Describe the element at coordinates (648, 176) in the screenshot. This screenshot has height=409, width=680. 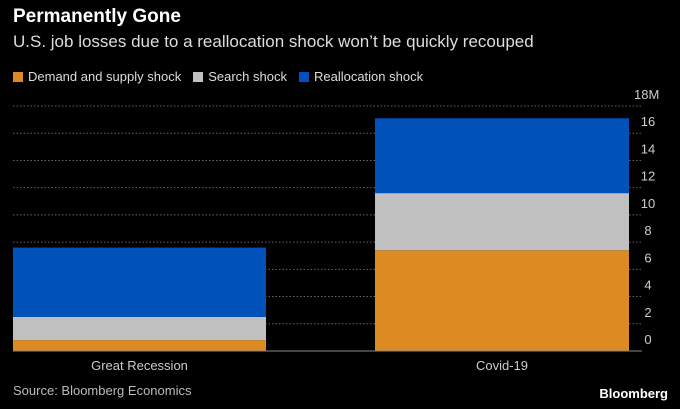
I see `y-tick-label: 12` at that location.